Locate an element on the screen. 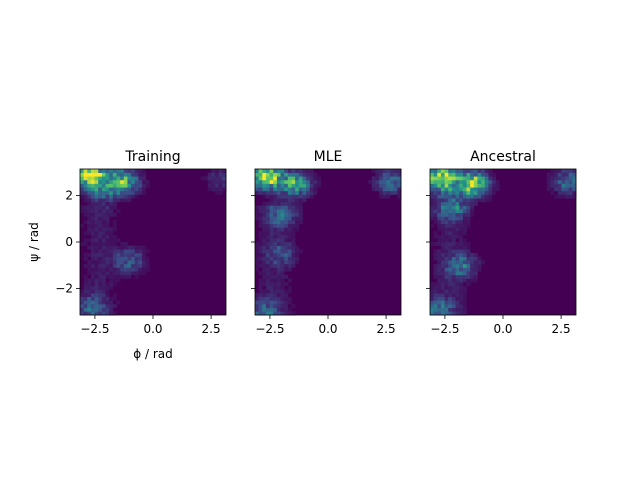 This screenshot has height=480, width=640. x-tick-label: 0.0 is located at coordinates (502, 329).